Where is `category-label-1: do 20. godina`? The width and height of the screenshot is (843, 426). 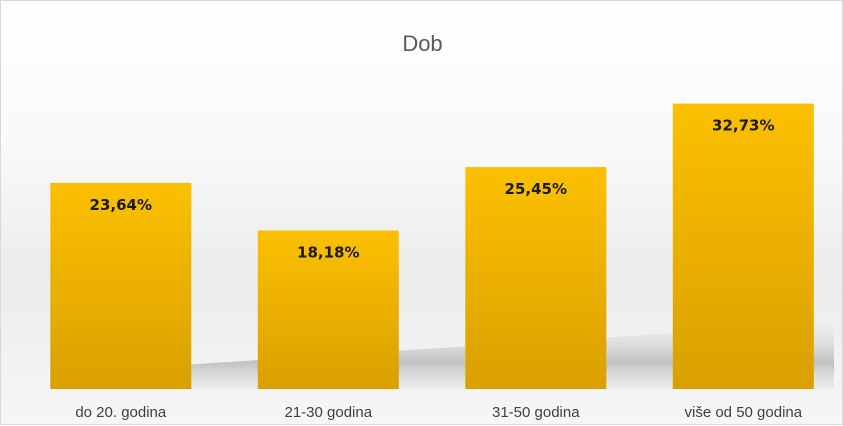 category-label-1: do 20. godina is located at coordinates (121, 412).